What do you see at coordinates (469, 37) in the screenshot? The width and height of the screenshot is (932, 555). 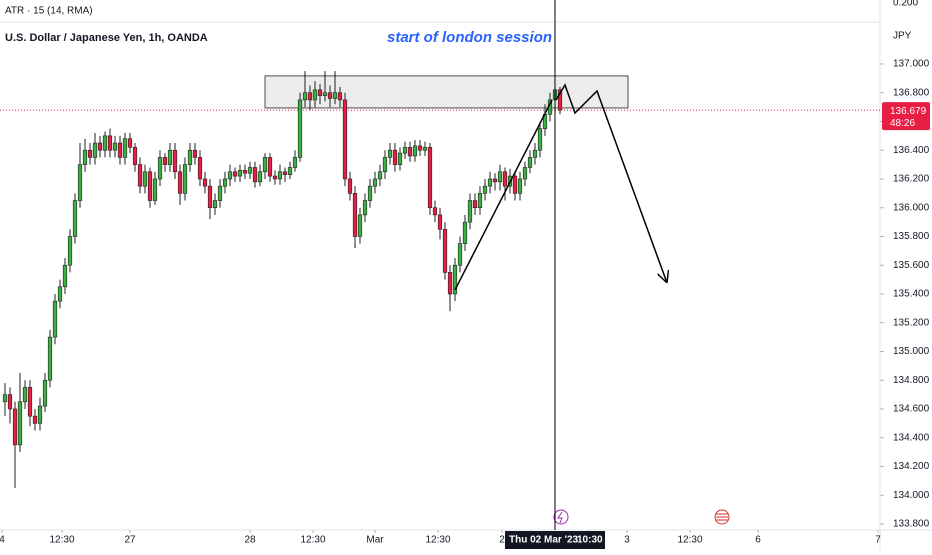 I see `annotation: start of london session` at bounding box center [469, 37].